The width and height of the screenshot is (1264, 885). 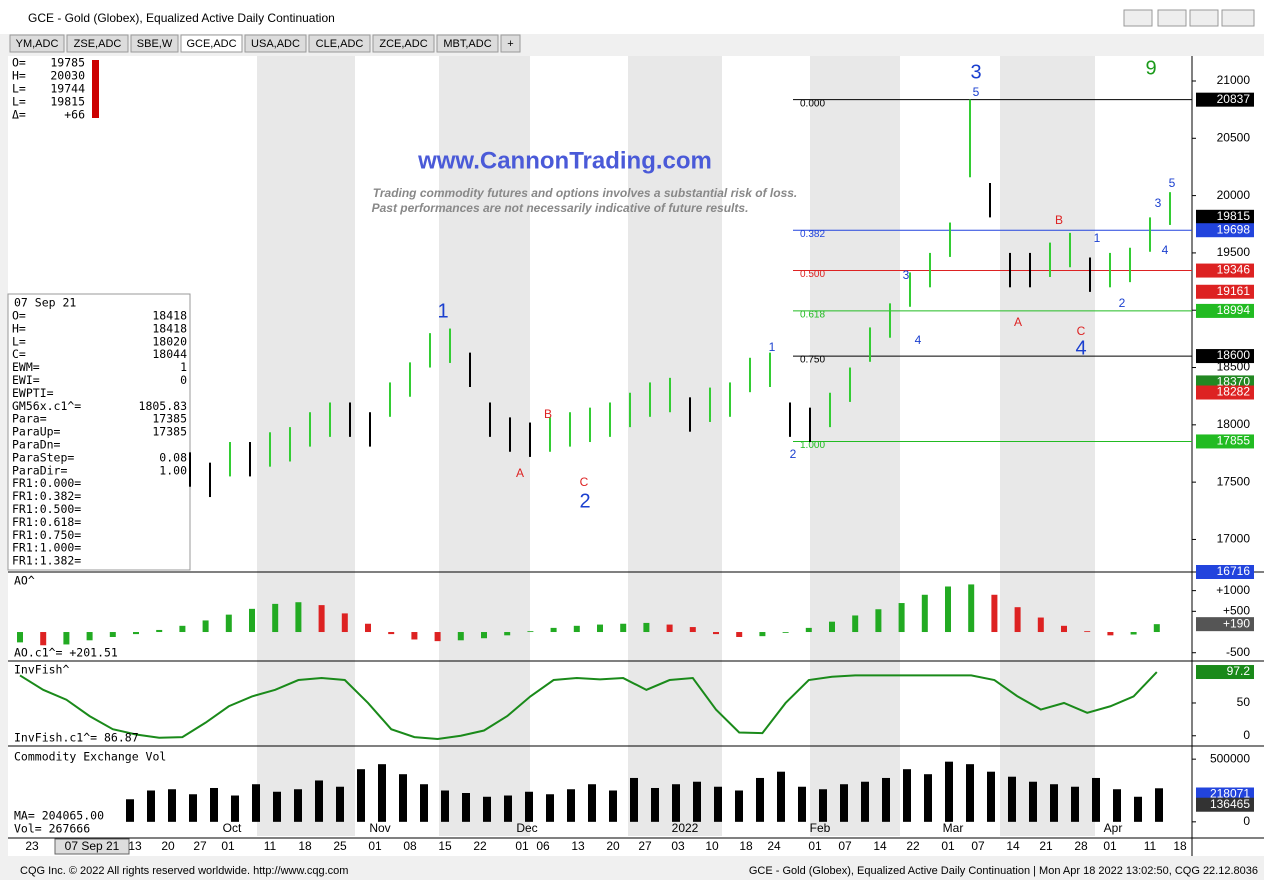 I want to click on y-tick-label: 20500, so click(x=1234, y=137).